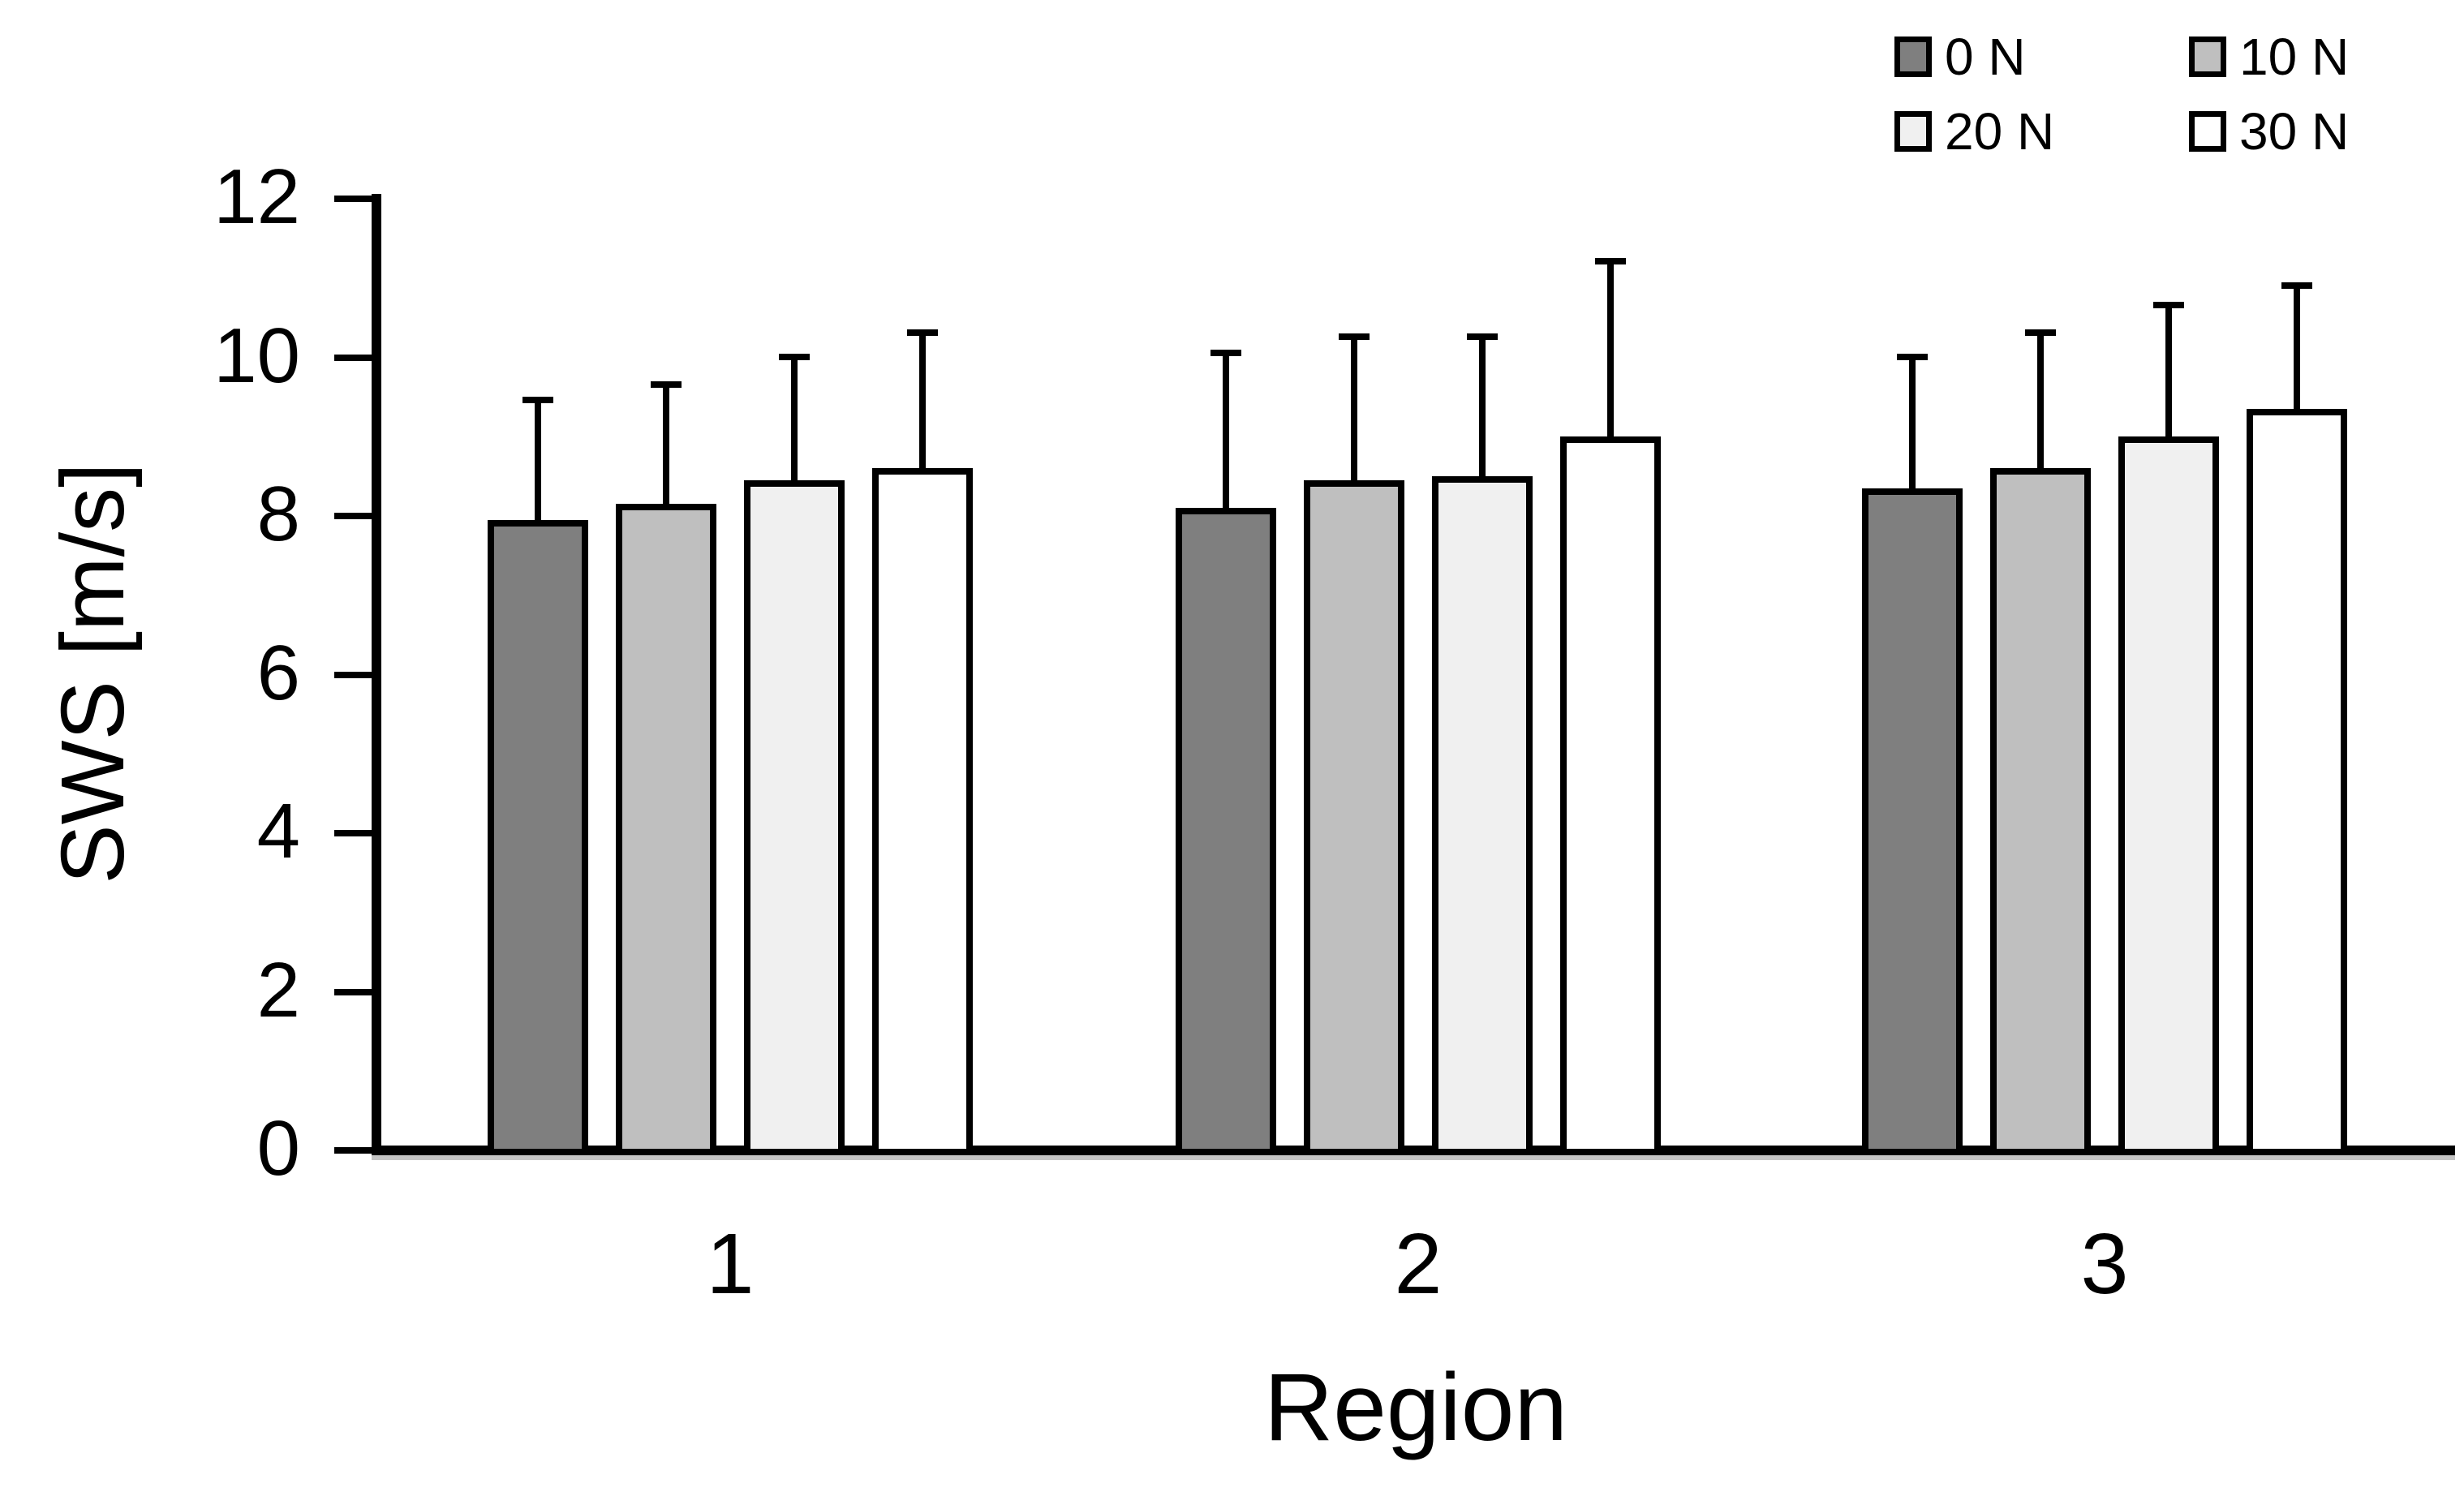  Describe the element at coordinates (278, 1149) in the screenshot. I see `y-tick-label: 0` at that location.